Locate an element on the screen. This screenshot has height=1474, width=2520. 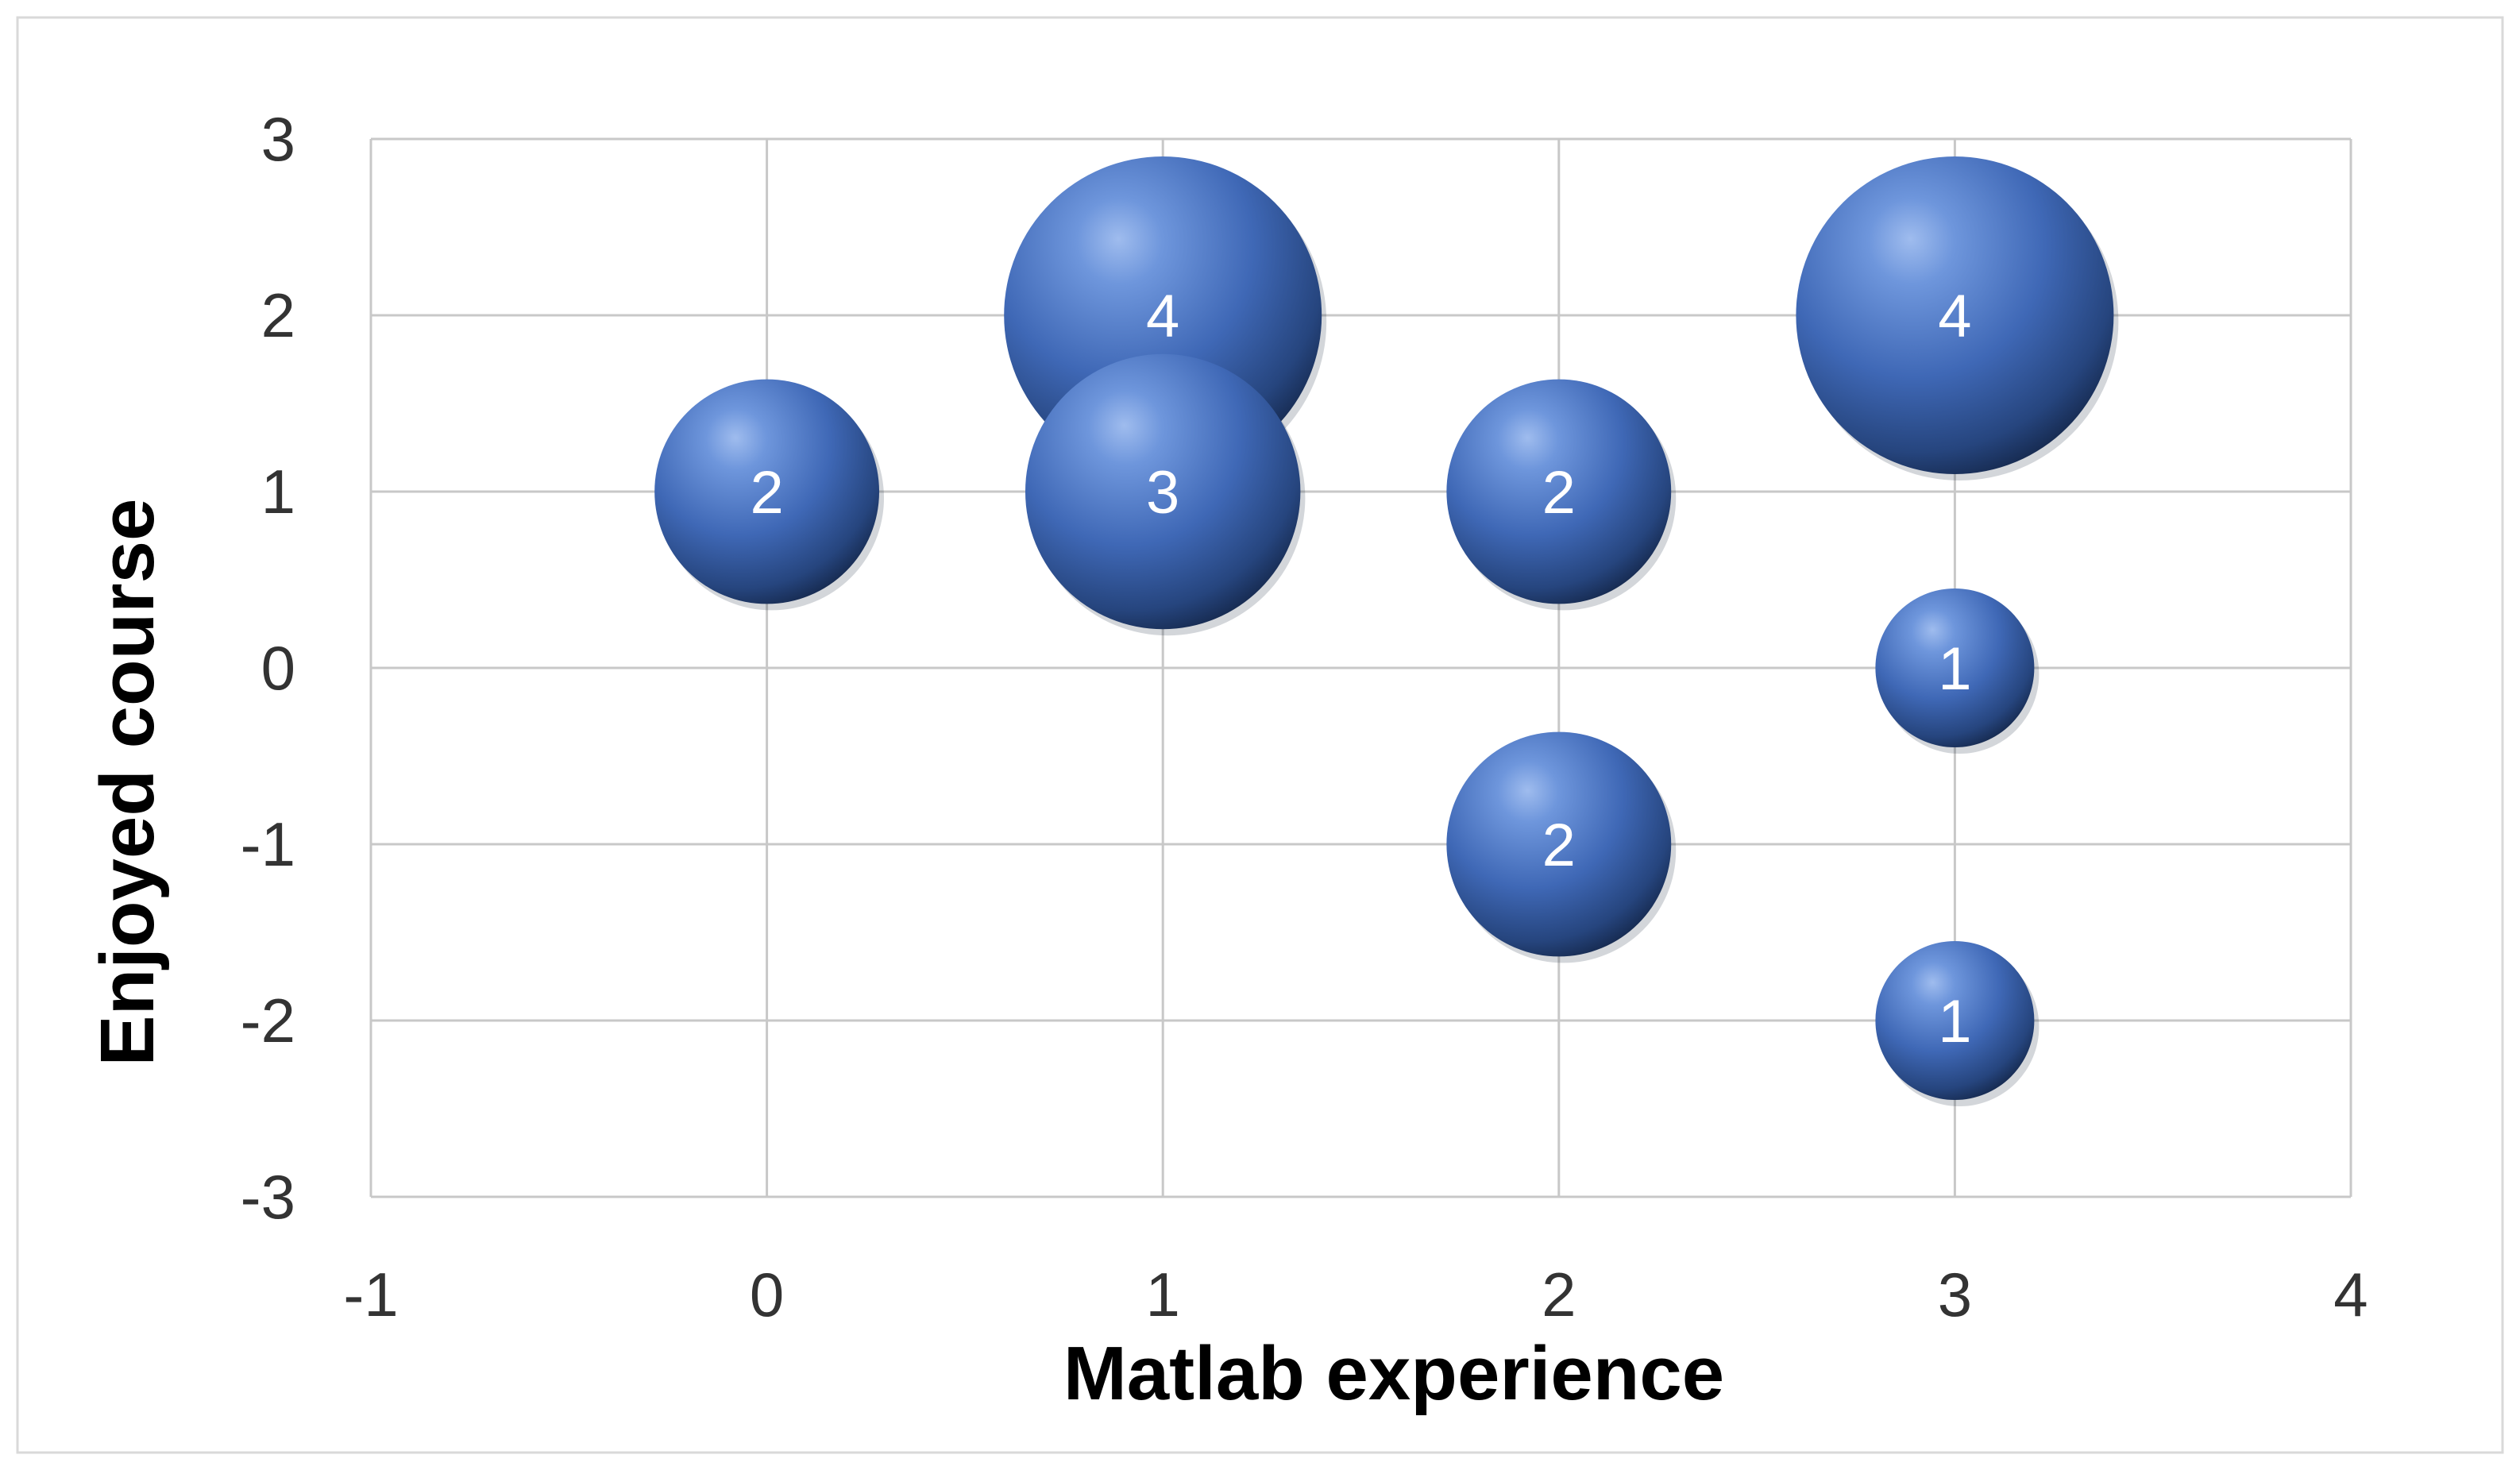
x-tick-label: 3 is located at coordinates (1955, 1294).